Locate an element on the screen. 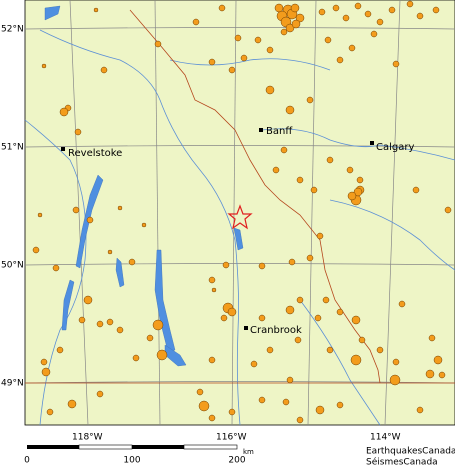  scale-unit: km is located at coordinates (248, 452).